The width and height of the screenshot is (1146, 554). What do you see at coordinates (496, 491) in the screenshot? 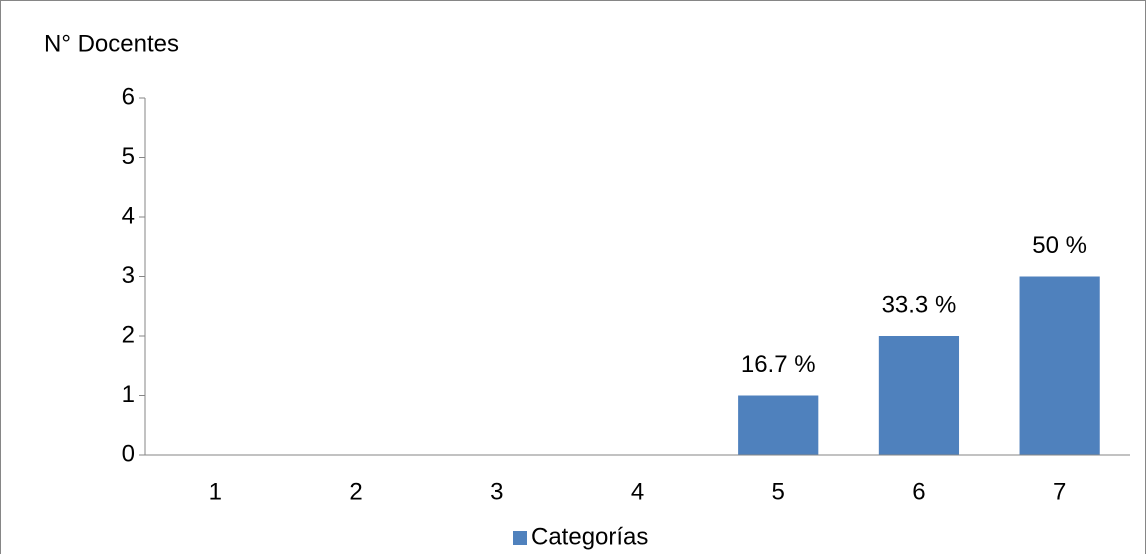
I see `x-tick-label: 3` at bounding box center [496, 491].